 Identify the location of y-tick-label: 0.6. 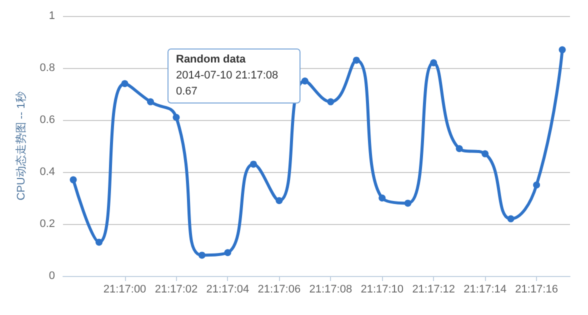
(47, 120).